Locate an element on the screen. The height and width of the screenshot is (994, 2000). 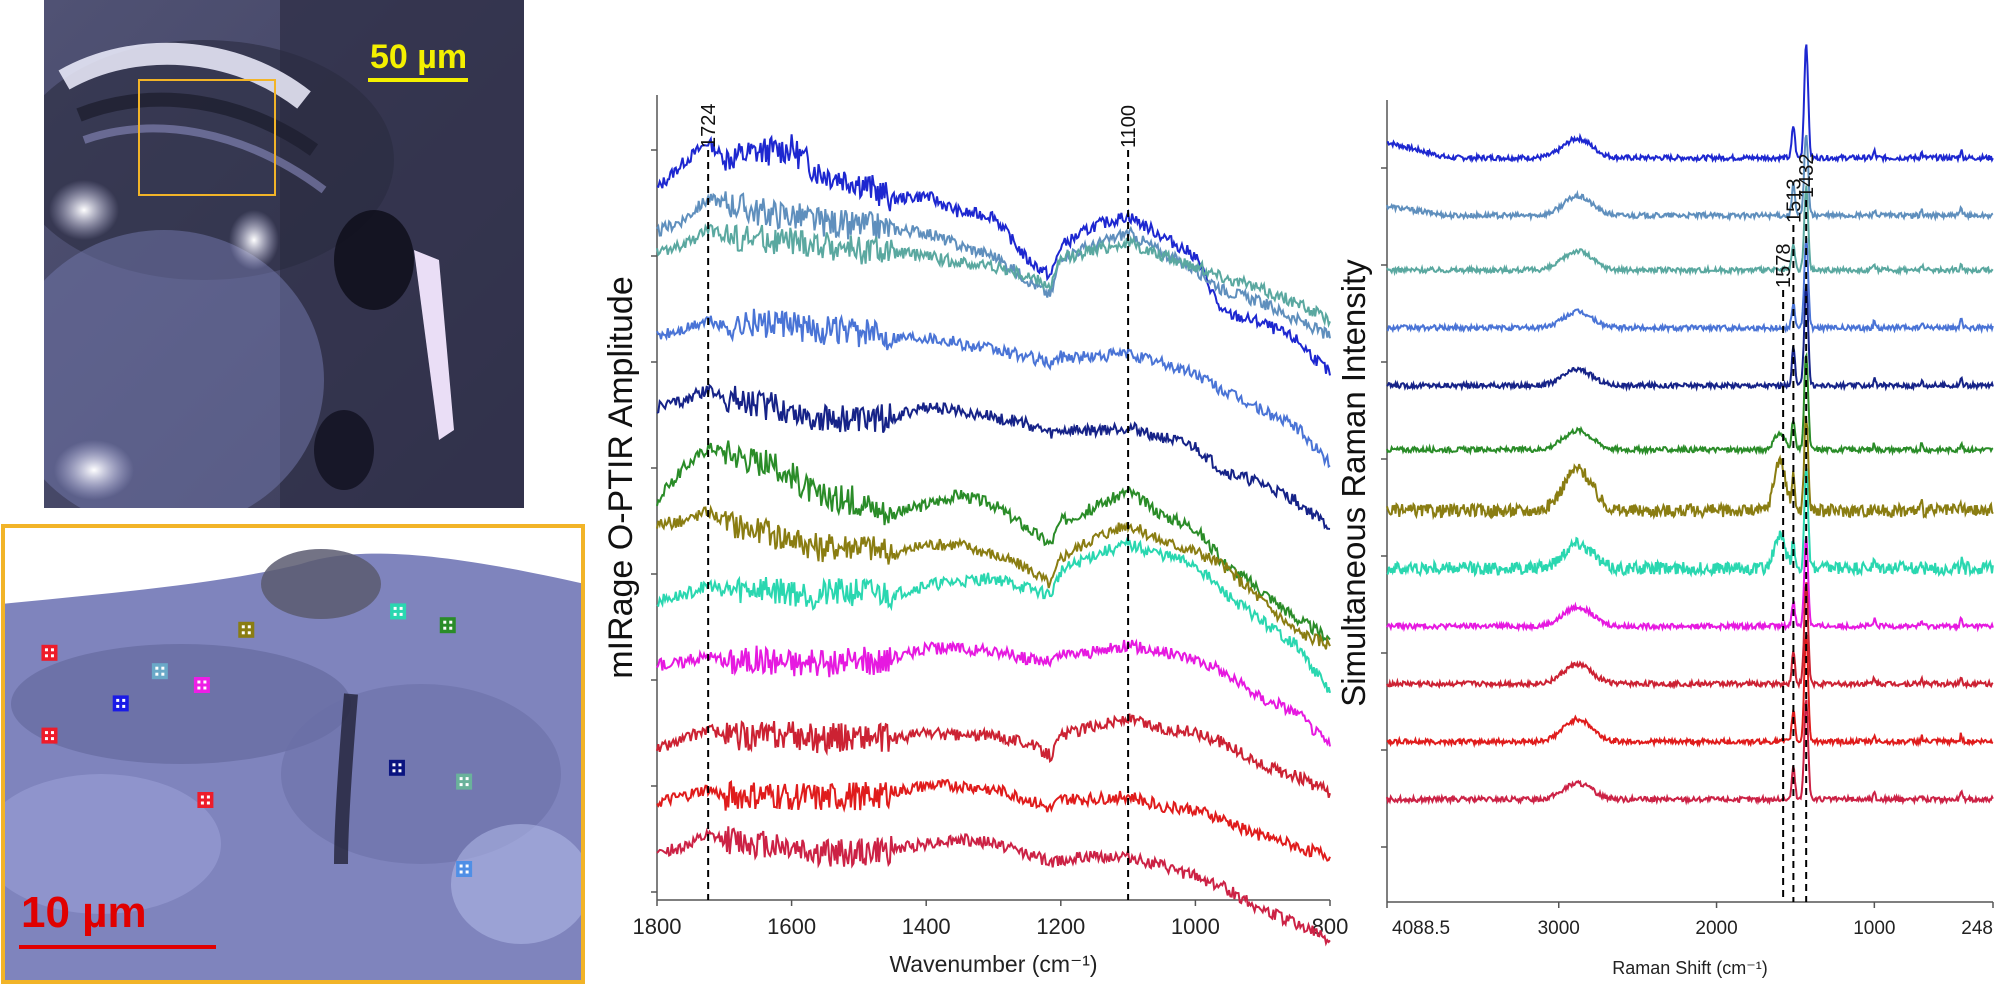
ir-x-tick-label: 1800 is located at coordinates (657, 926).